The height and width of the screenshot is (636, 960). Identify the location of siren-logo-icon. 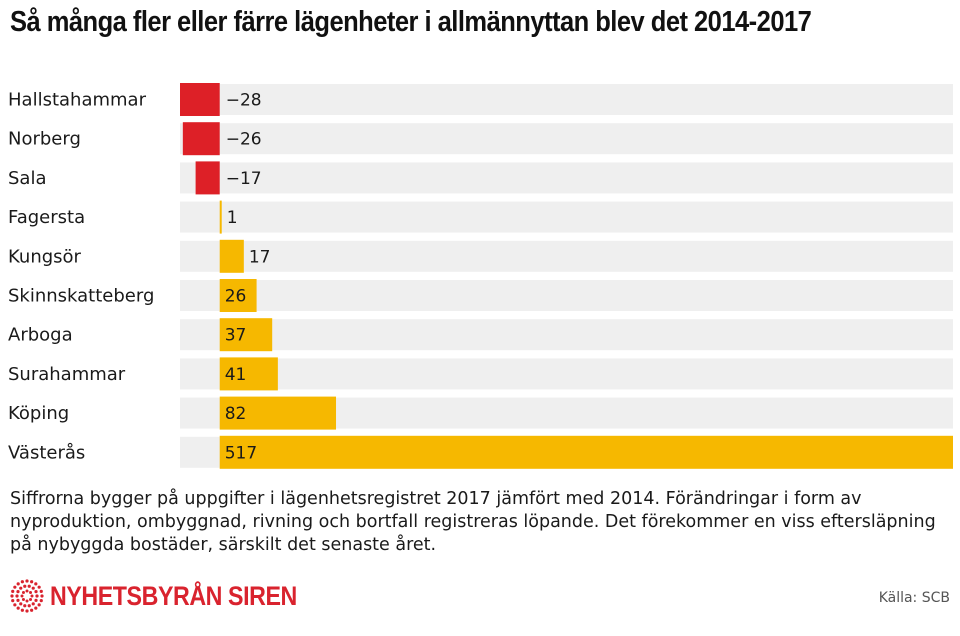
(27, 596).